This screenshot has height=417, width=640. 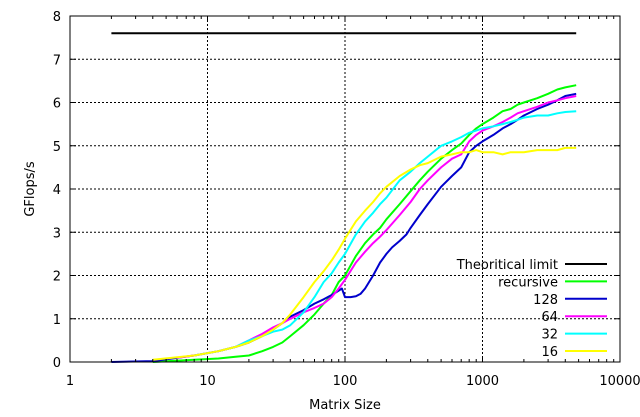 What do you see at coordinates (57, 147) in the screenshot?
I see `y-tick-label: 5` at bounding box center [57, 147].